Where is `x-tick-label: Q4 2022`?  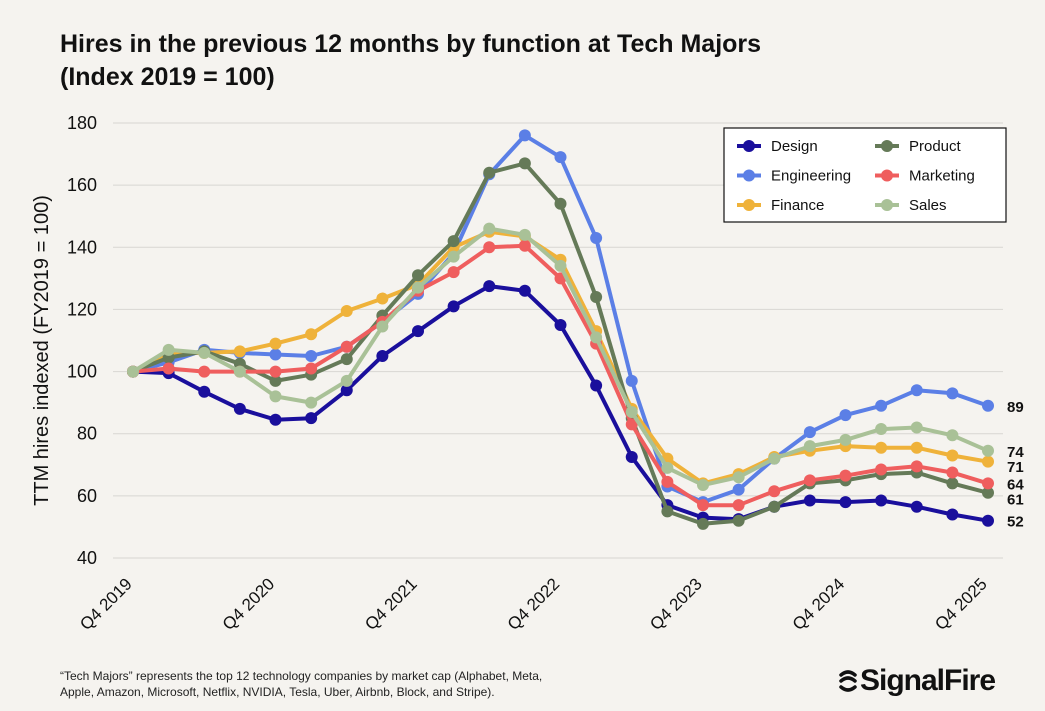 x-tick-label: Q4 2022 is located at coordinates (534, 604).